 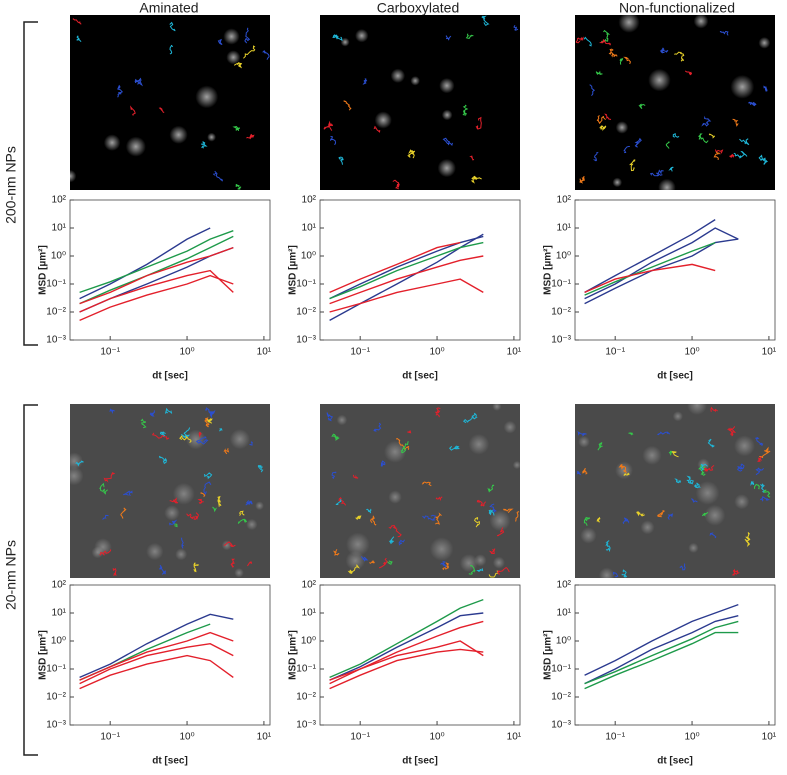 What do you see at coordinates (420, 102) in the screenshot?
I see `microscopy-image` at bounding box center [420, 102].